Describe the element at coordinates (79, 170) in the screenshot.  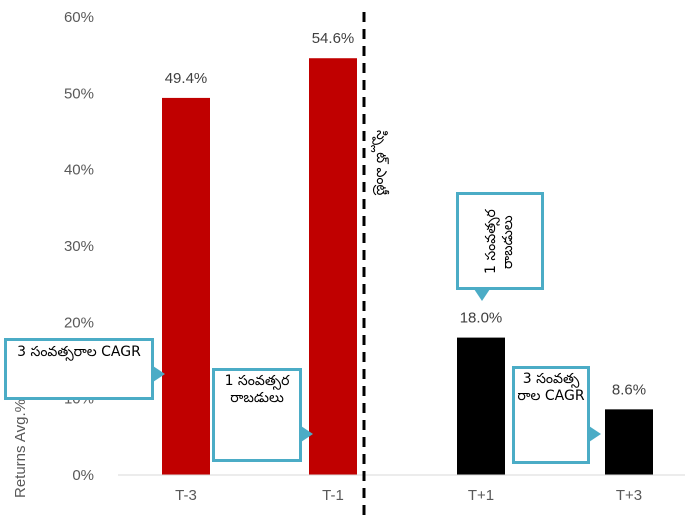
I see `y-tick-label: 40%` at that location.